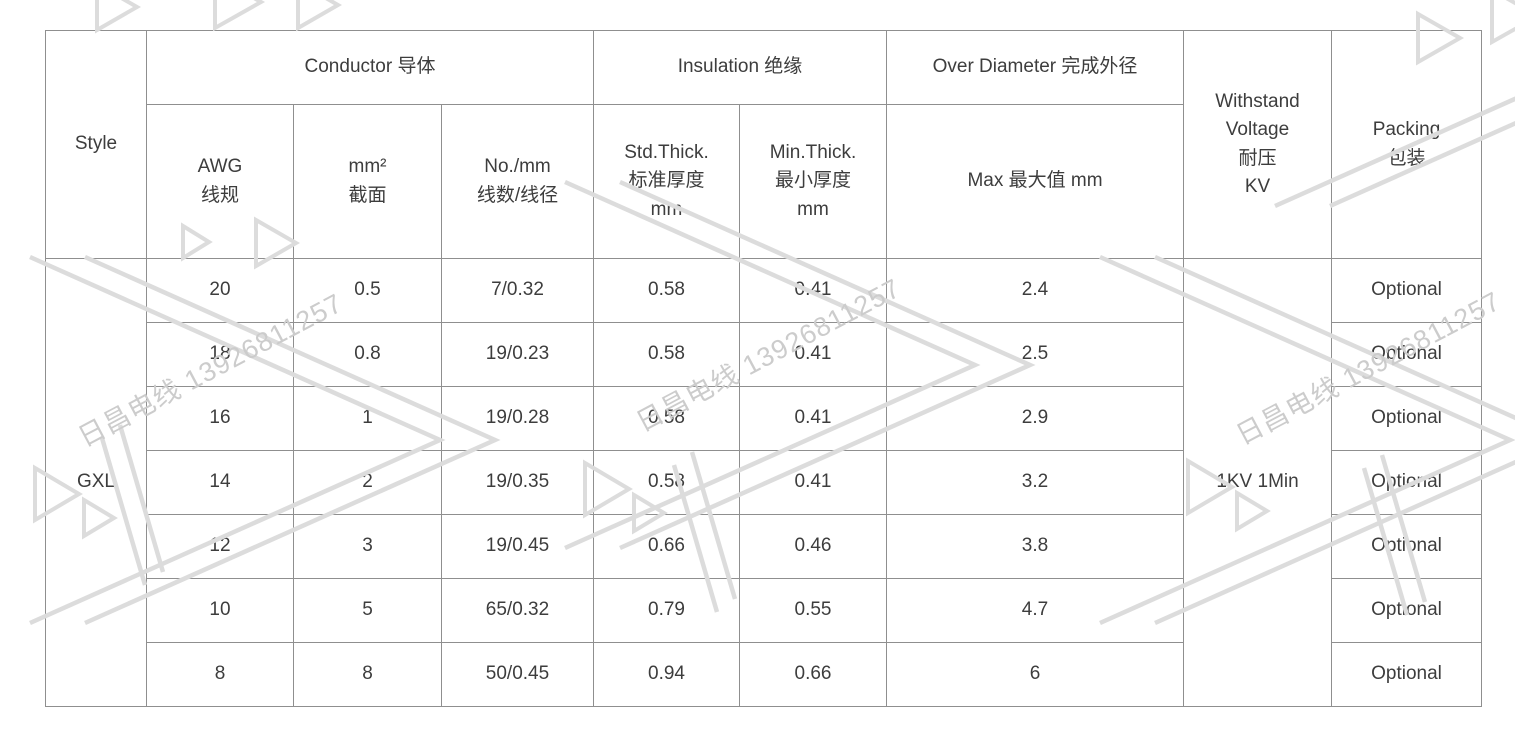 Image resolution: width=1515 pixels, height=734 pixels. I want to click on cell-max: 2.4, so click(1035, 290).